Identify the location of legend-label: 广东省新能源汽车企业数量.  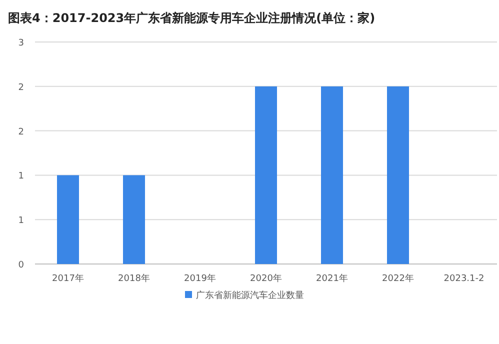
(250, 295).